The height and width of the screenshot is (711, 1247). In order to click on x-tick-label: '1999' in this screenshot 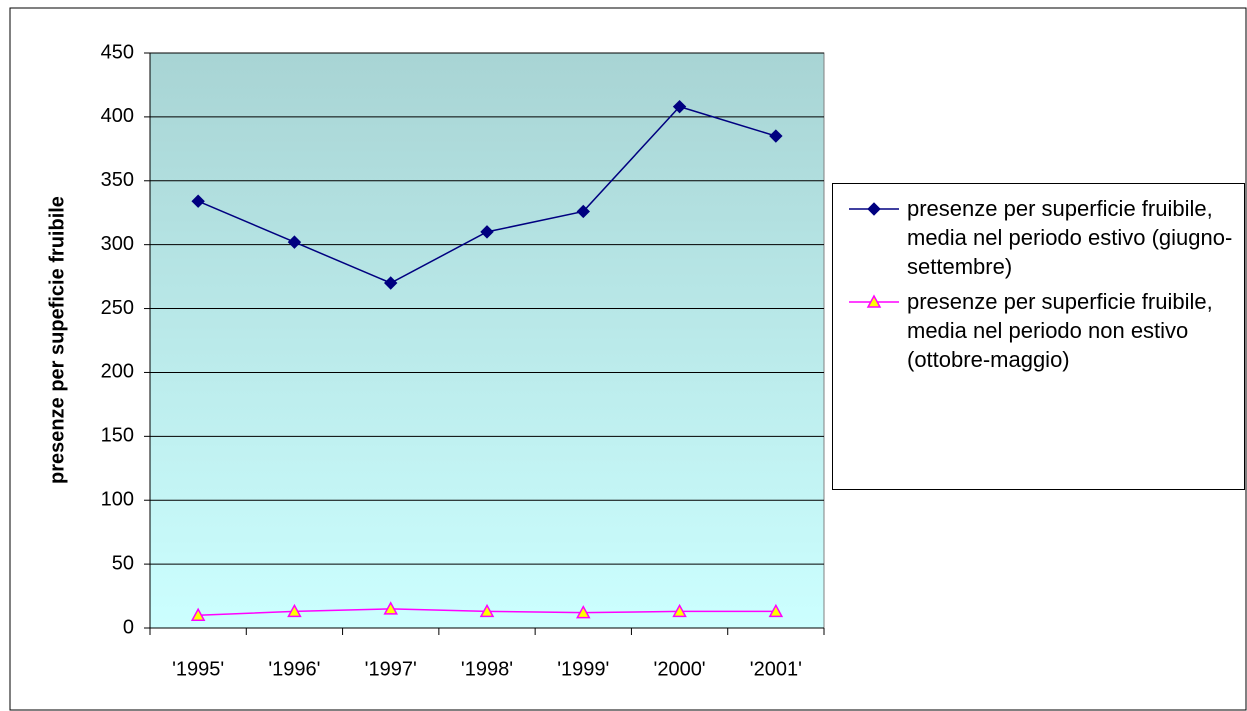, I will do `click(583, 669)`.